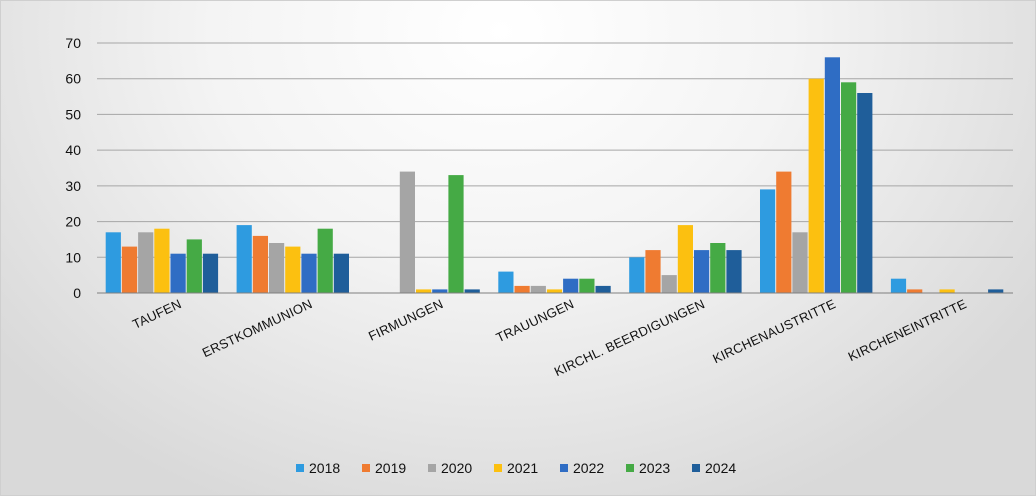 The width and height of the screenshot is (1036, 497). I want to click on category-label: TAUFEN, so click(157, 314).